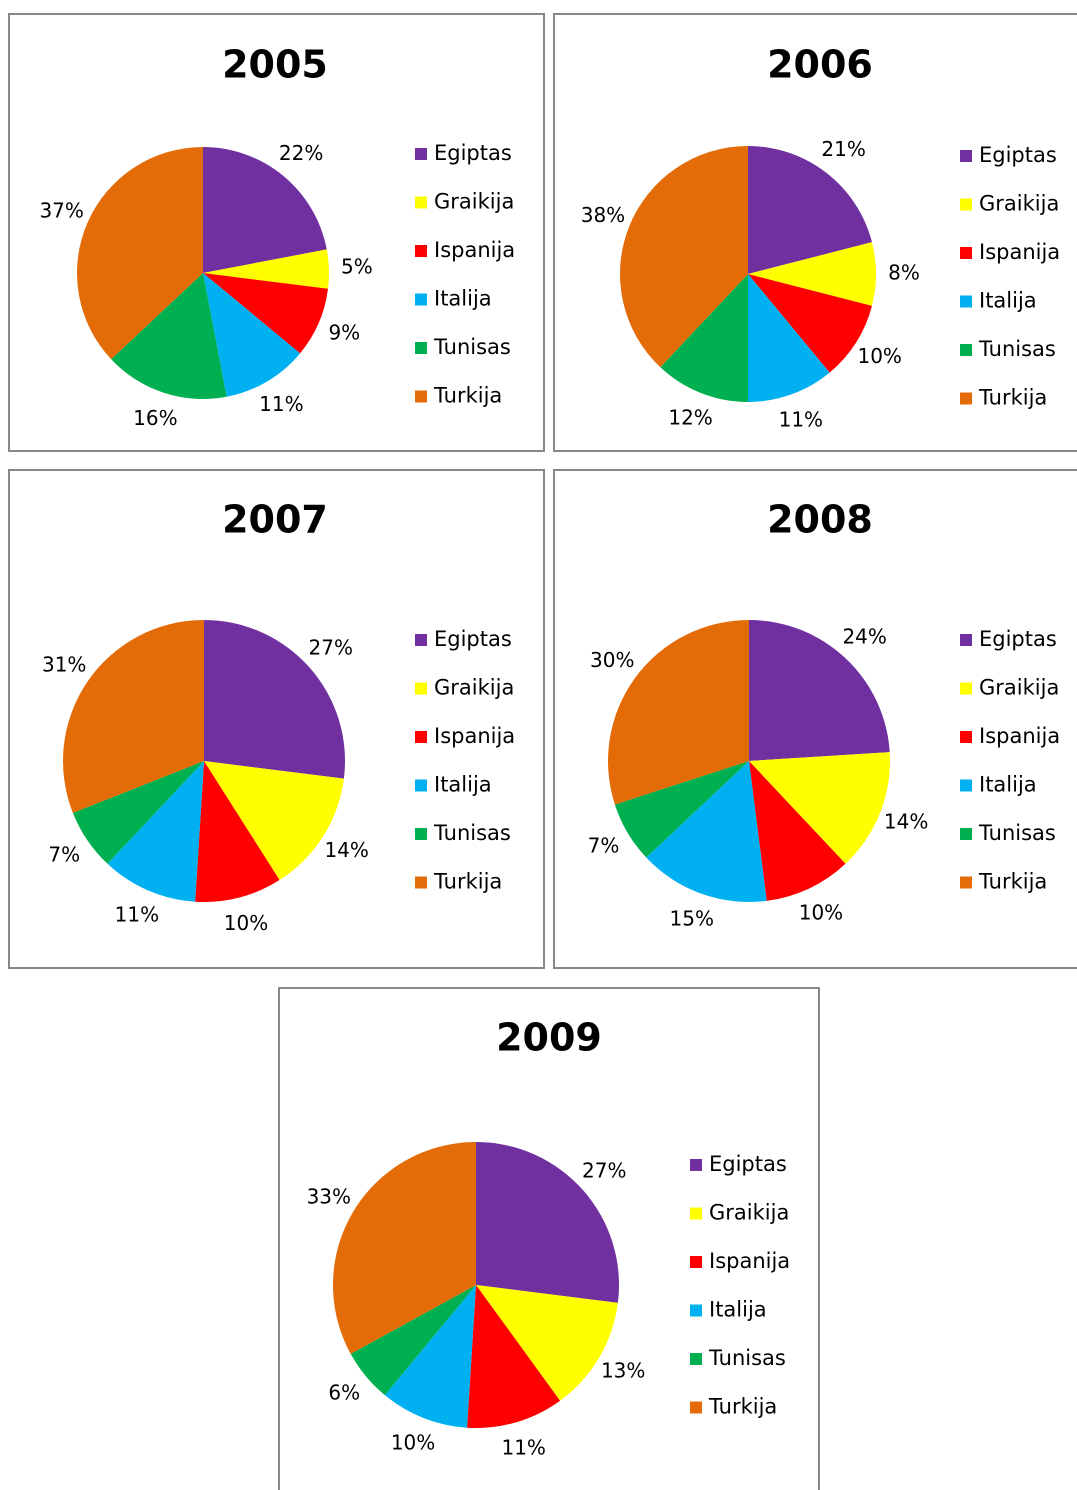 The height and width of the screenshot is (1490, 1077). What do you see at coordinates (843, 149) in the screenshot?
I see `data-label: 21%` at bounding box center [843, 149].